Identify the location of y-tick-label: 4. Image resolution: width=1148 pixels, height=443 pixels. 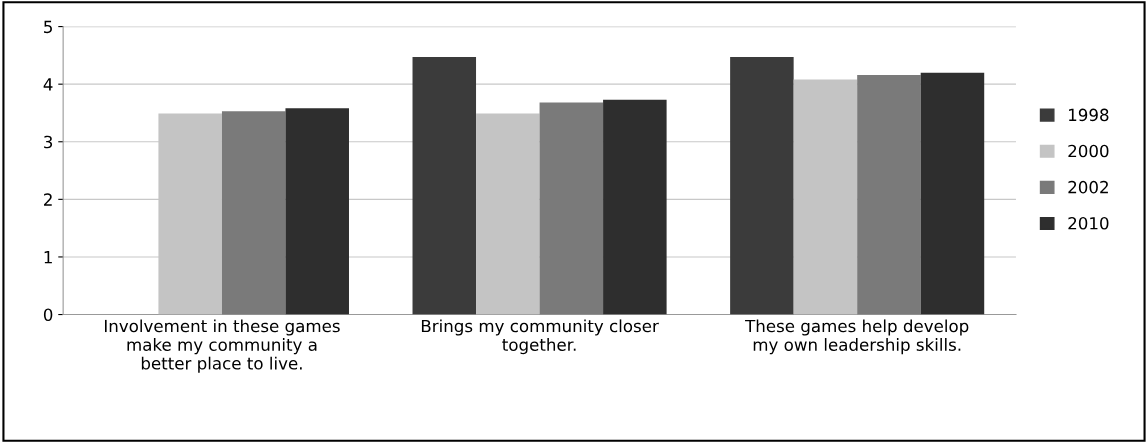
(48, 84).